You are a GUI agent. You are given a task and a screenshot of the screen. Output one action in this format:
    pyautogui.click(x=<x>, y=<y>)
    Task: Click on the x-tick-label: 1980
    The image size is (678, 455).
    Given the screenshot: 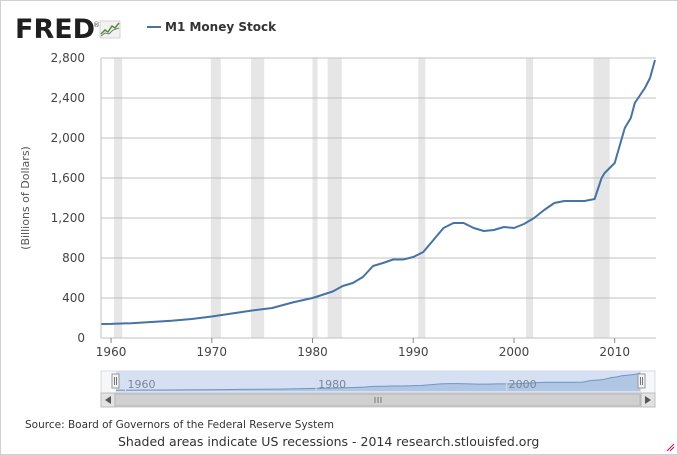 What is the action you would take?
    pyautogui.click(x=312, y=352)
    